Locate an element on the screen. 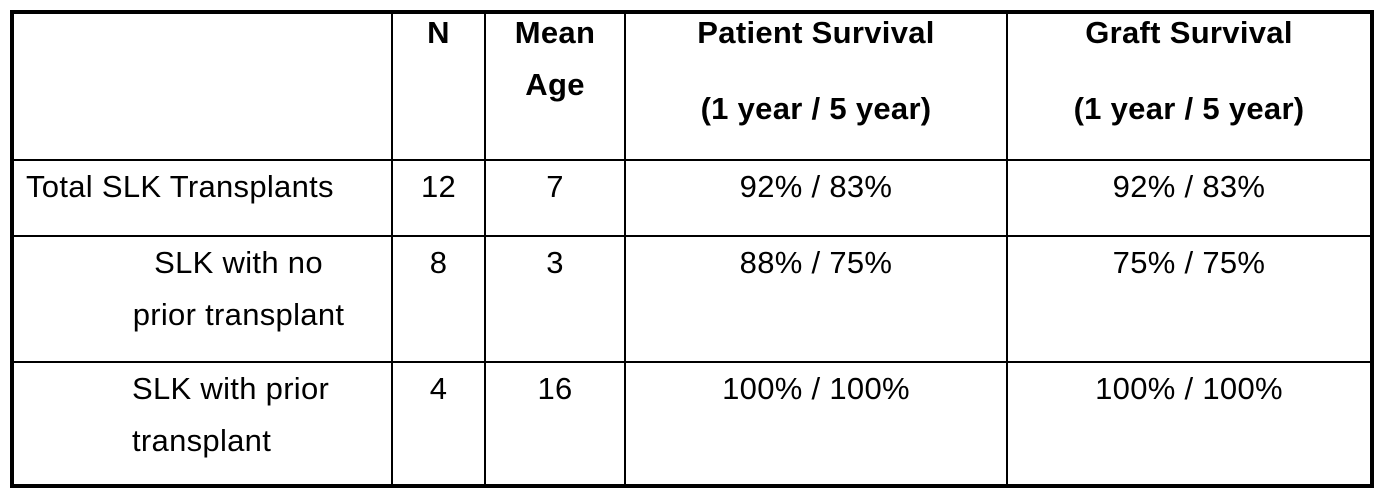 The width and height of the screenshot is (1380, 494). header-cell-patient-survival: Patient Survival (1 year / 5 year) is located at coordinates (816, 86).